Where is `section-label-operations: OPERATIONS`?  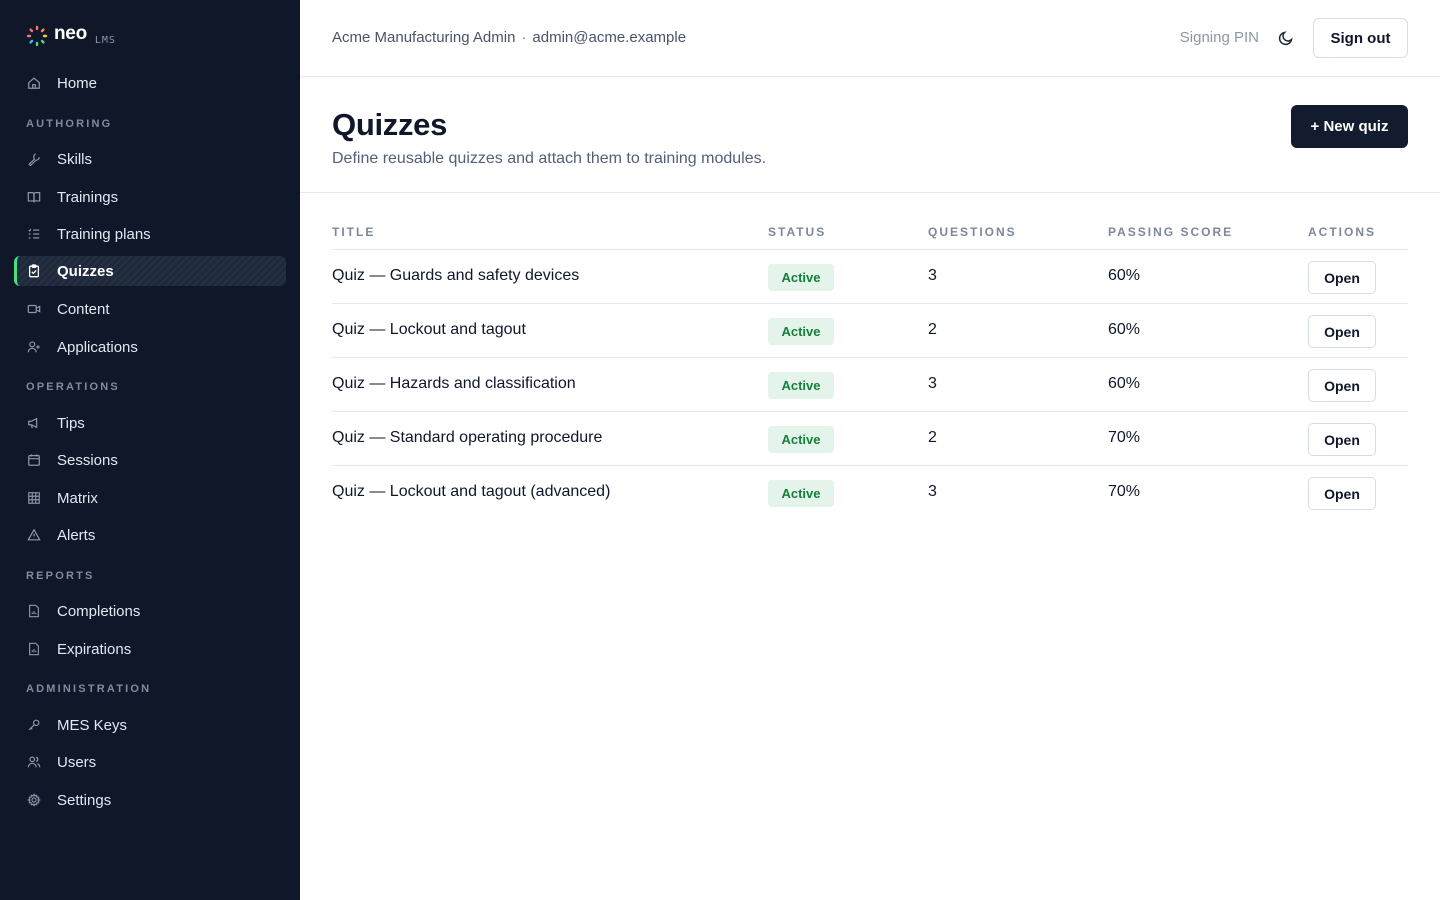 section-label-operations: OPERATIONS is located at coordinates (73, 387).